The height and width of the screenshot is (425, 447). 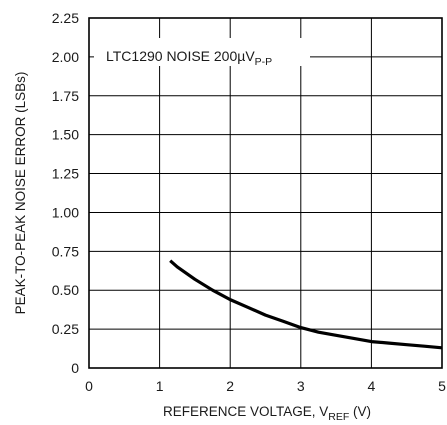 What do you see at coordinates (372, 386) in the screenshot?
I see `x-tick-label: 4` at bounding box center [372, 386].